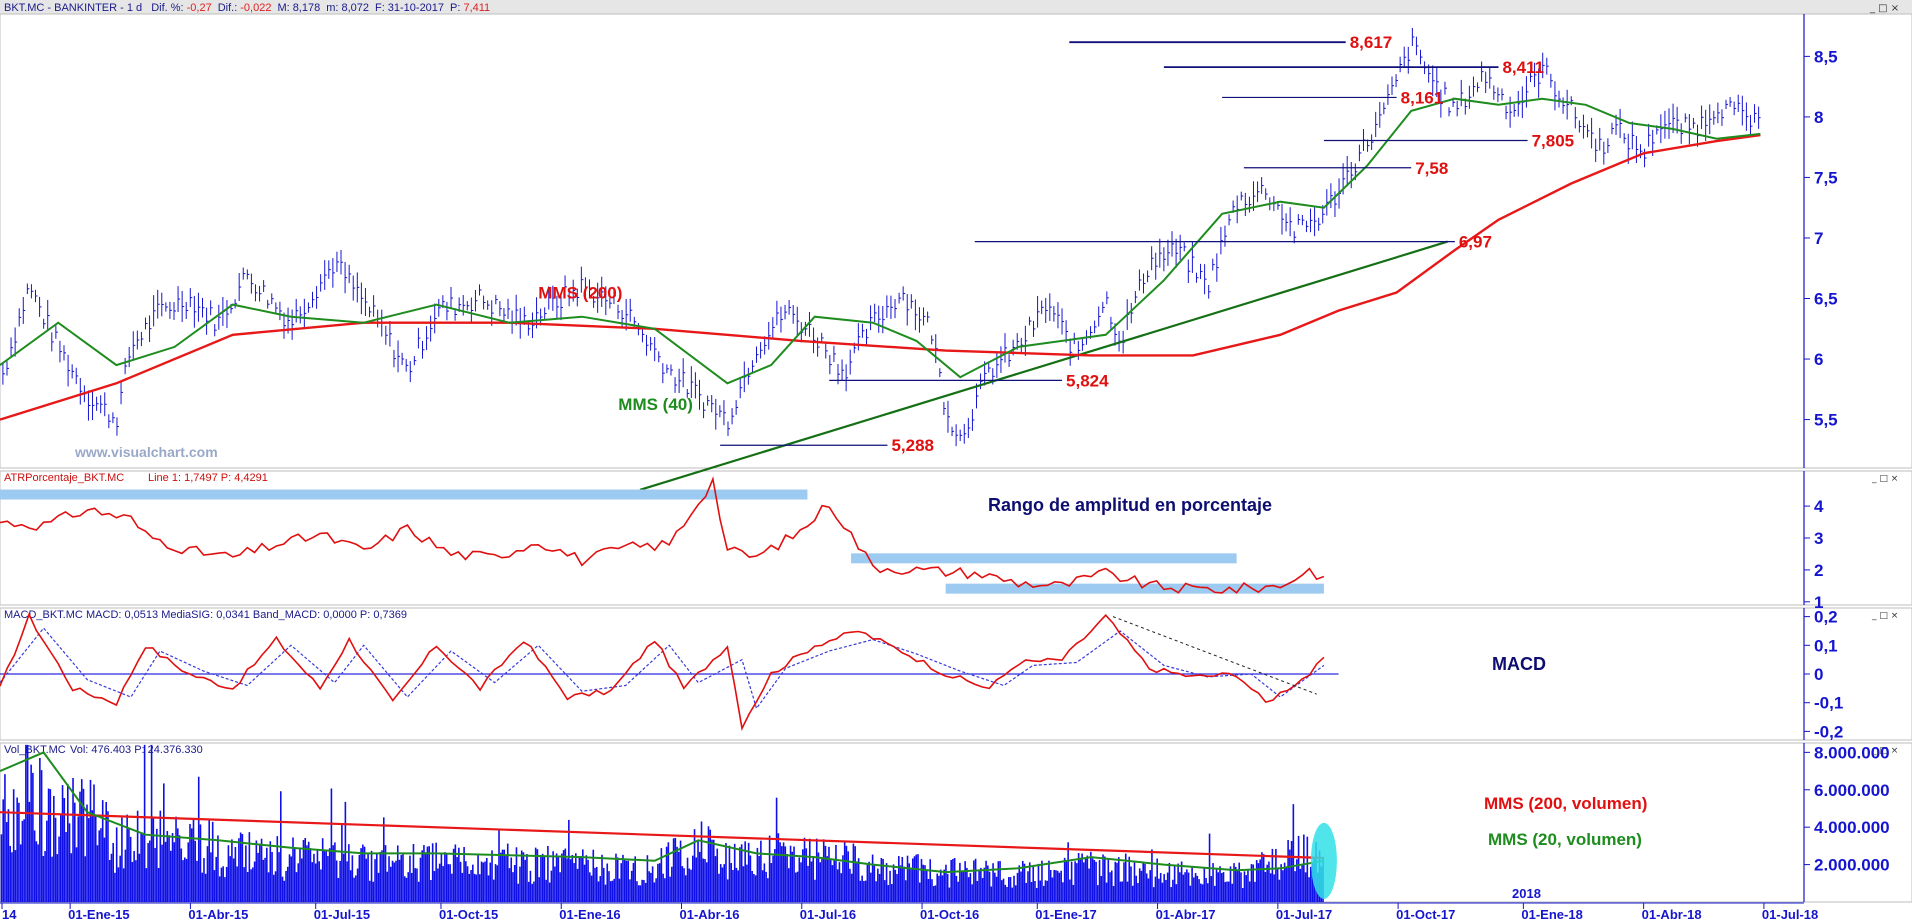  What do you see at coordinates (64, 478) in the screenshot?
I see `atr-title: ATRPorcentaje_BKT.MC` at bounding box center [64, 478].